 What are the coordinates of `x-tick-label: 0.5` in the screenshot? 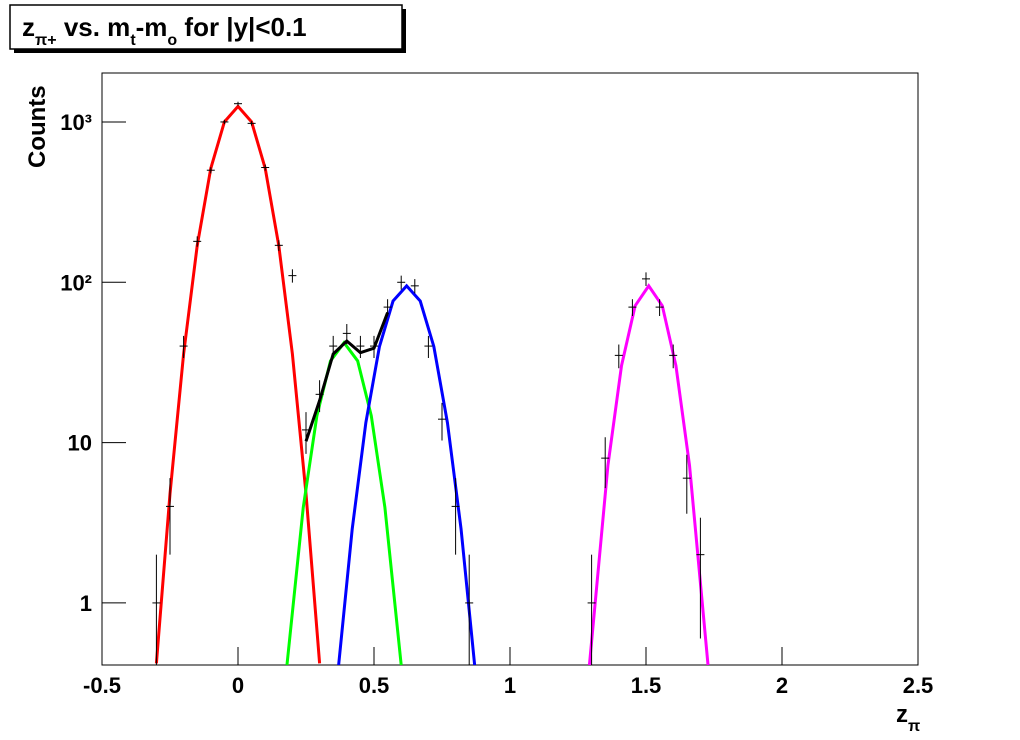 It's located at (374, 685).